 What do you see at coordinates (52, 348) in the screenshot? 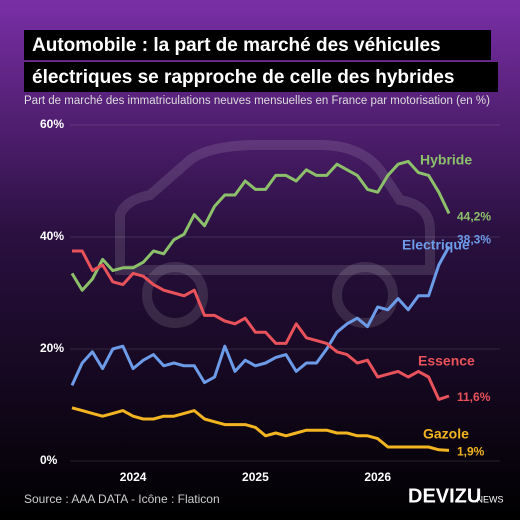
I see `y-tick-label: 20%` at bounding box center [52, 348].